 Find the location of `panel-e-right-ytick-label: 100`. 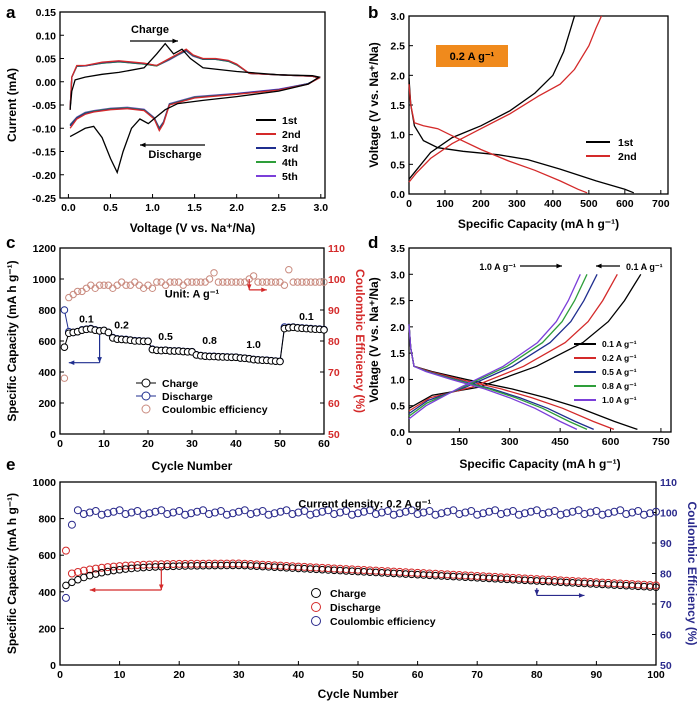

panel-e-right-ytick-label: 100 is located at coordinates (669, 514).